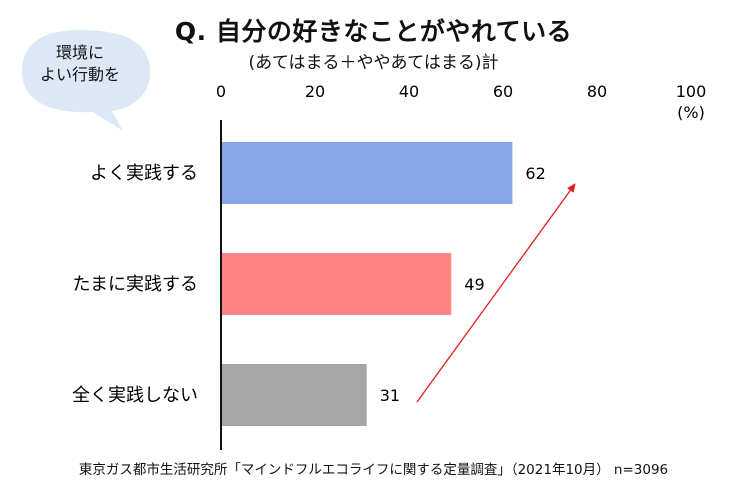  What do you see at coordinates (474, 284) in the screenshot?
I see `value-label-2: 49` at bounding box center [474, 284].